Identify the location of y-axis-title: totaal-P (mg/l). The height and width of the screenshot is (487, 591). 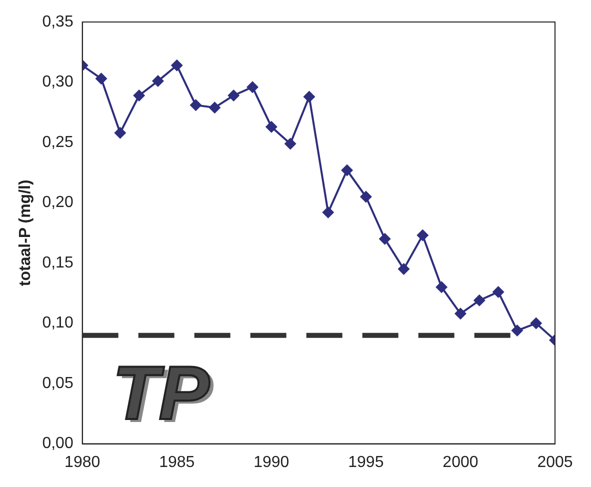
(25, 233).